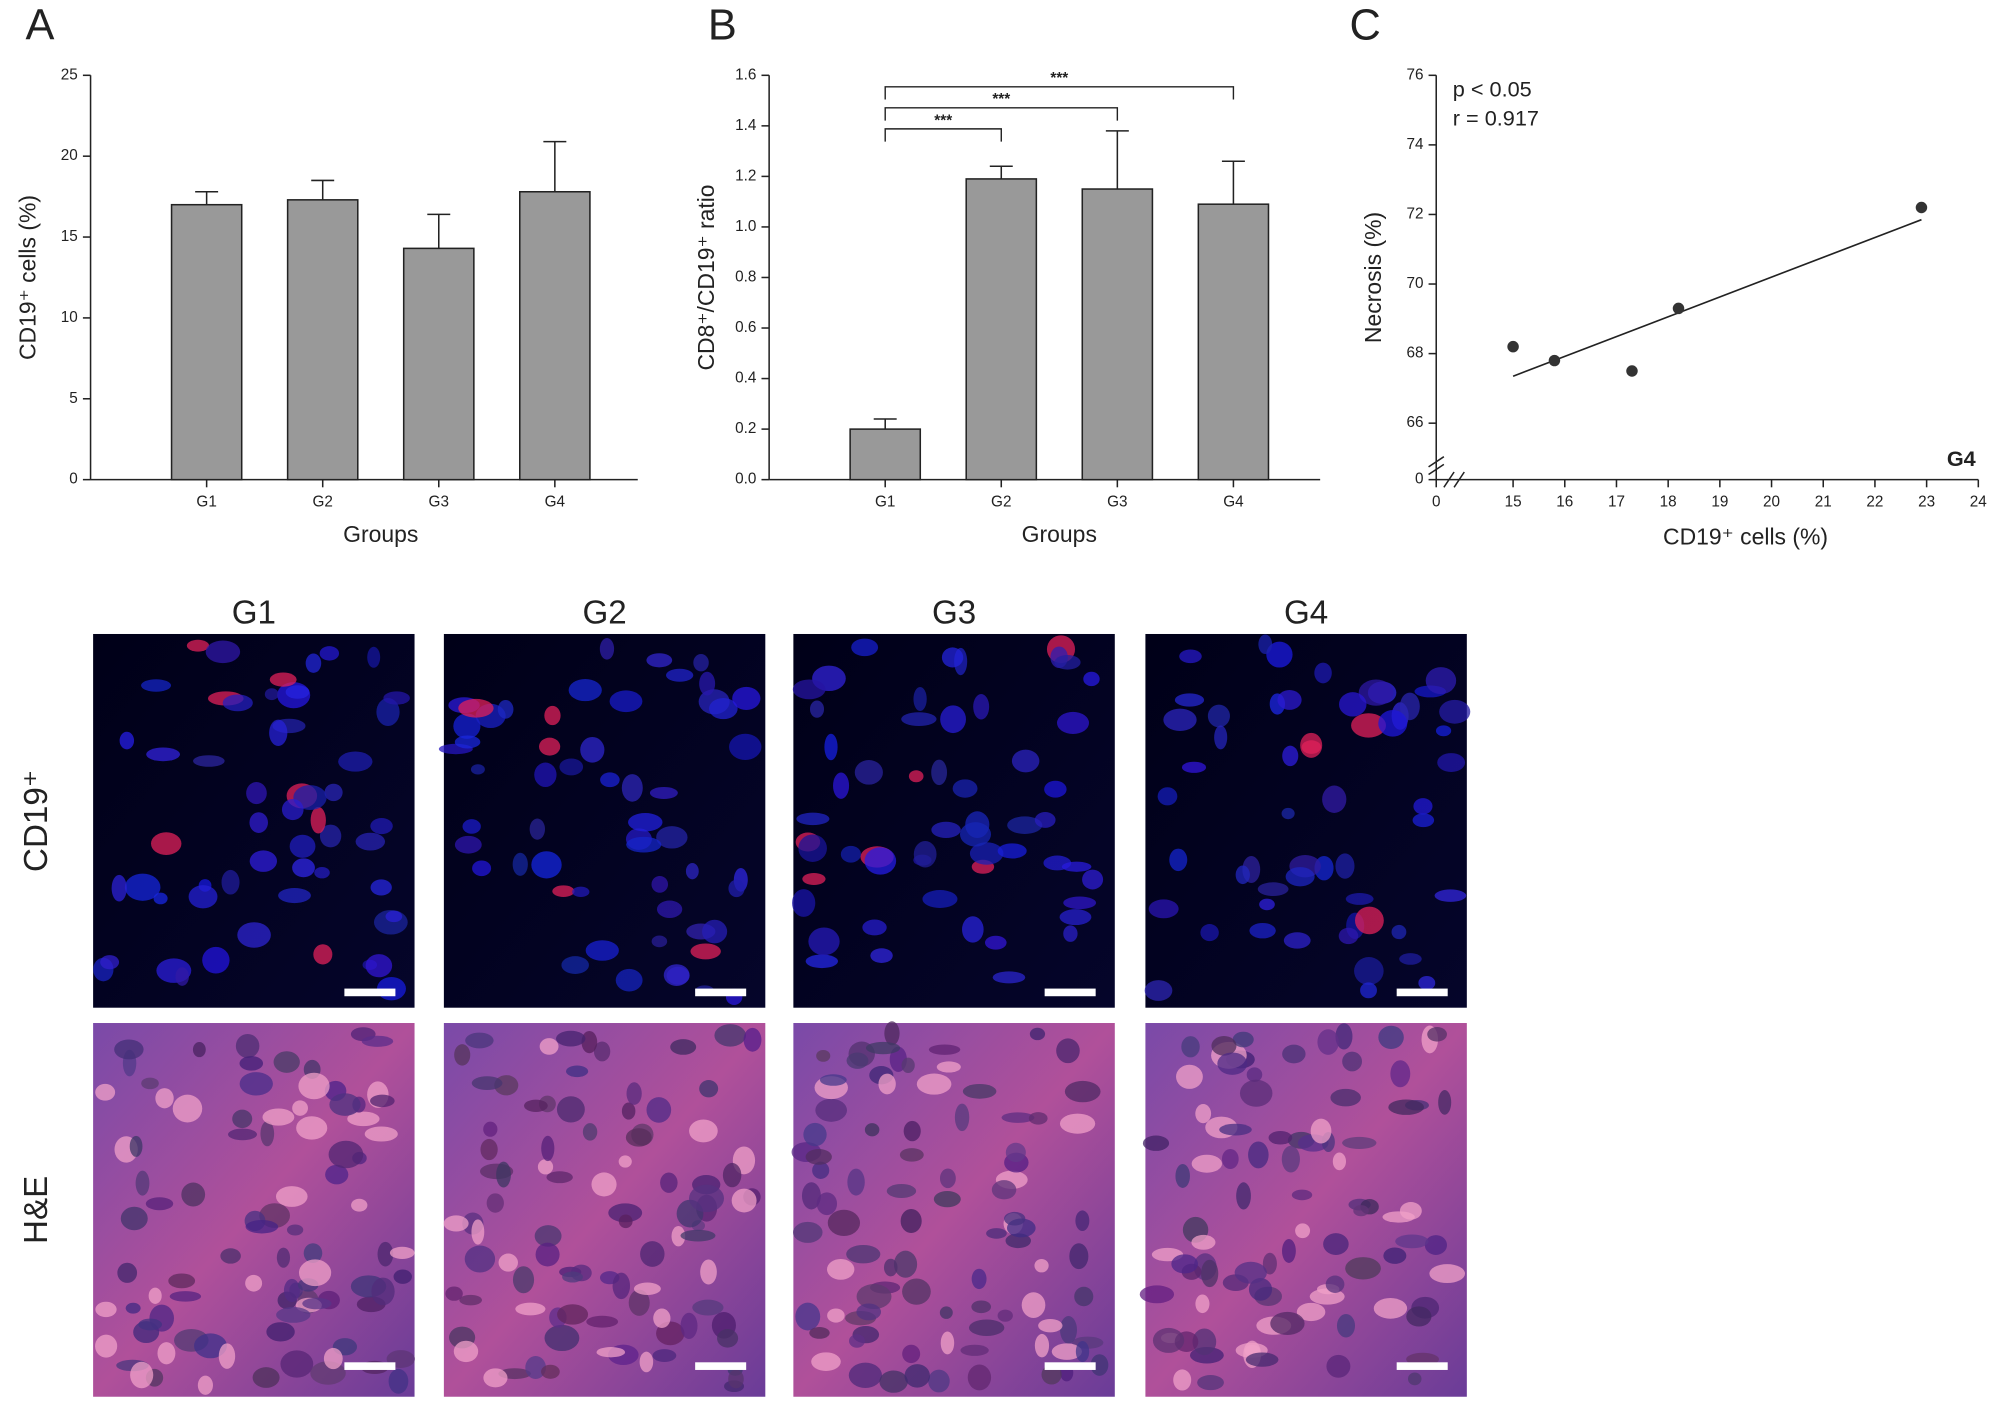 The image size is (2000, 1407). What do you see at coordinates (438, 364) in the screenshot?
I see `bar` at bounding box center [438, 364].